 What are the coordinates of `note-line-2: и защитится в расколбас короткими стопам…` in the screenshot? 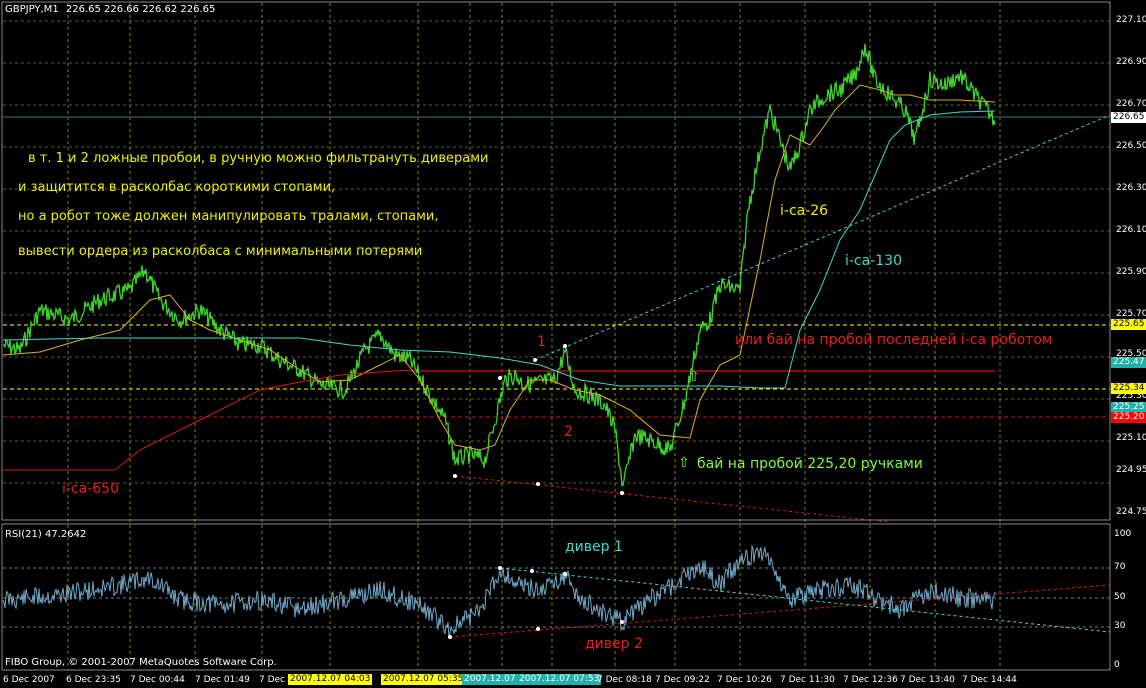 It's located at (177, 187).